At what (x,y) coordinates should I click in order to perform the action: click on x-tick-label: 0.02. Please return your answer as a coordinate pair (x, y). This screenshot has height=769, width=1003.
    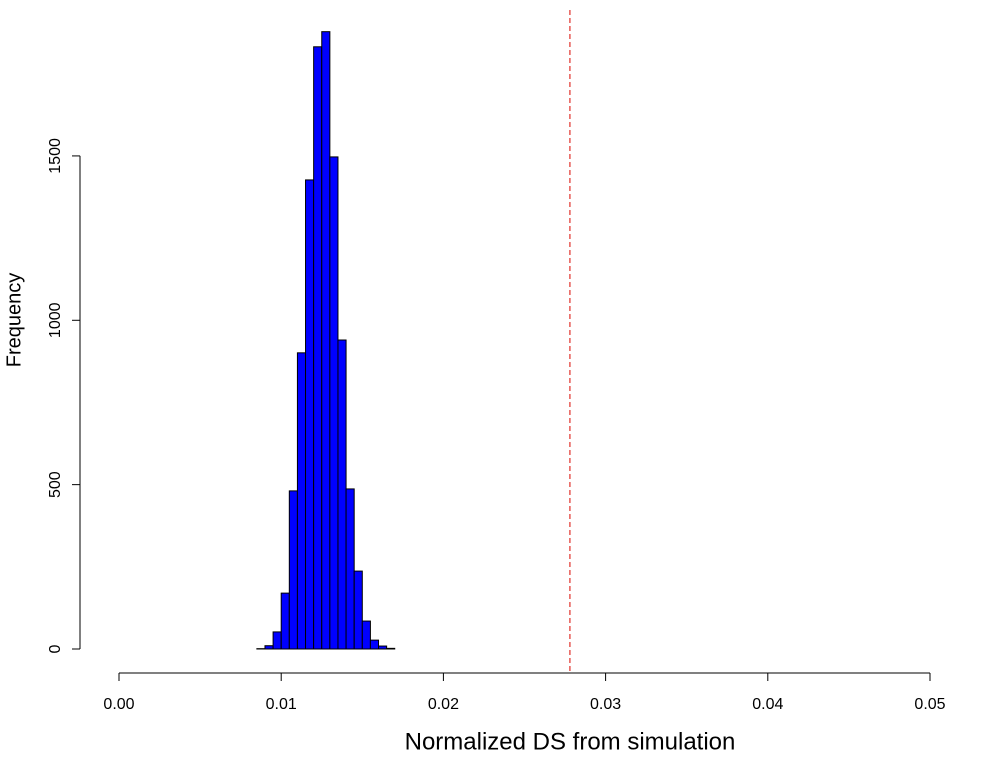
    Looking at the image, I should click on (443, 704).